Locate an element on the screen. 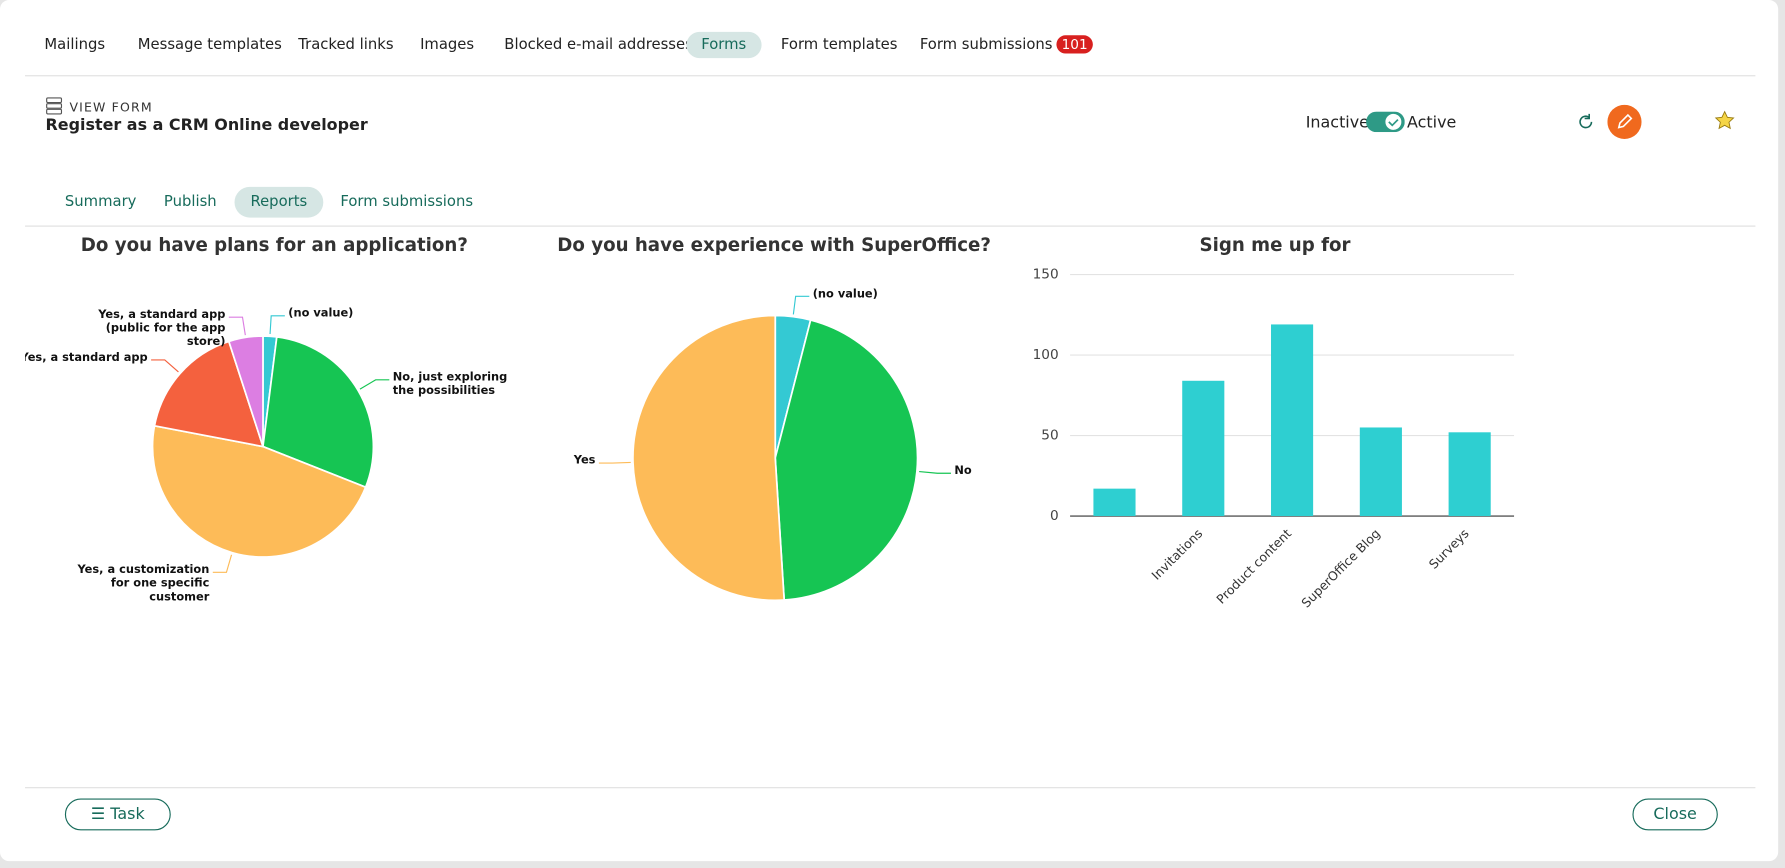 The height and width of the screenshot is (868, 1785). nav-tab: Blocked e-mail addresses is located at coordinates (598, 45).